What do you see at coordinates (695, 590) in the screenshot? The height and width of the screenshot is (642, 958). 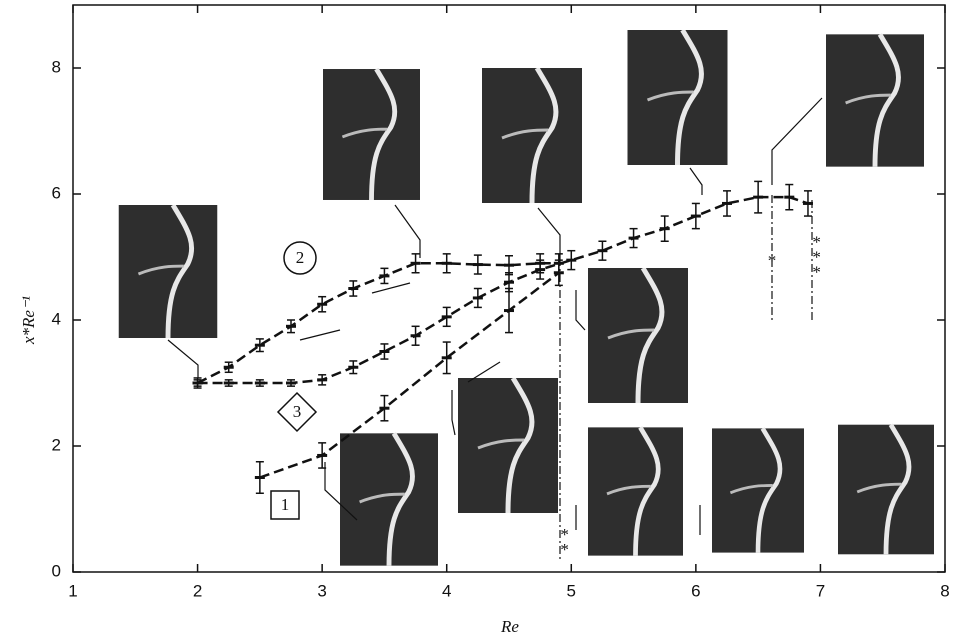 I see `x-tick-label: 6` at bounding box center [695, 590].